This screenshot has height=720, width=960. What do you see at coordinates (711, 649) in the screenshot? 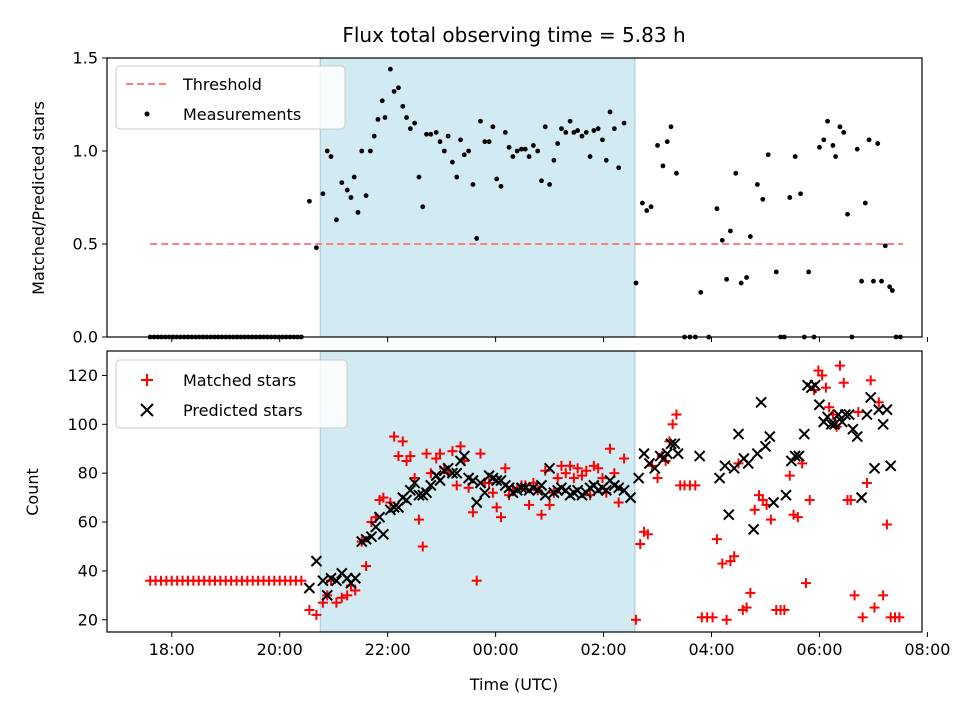
I see `x-tick-label: 04:00` at bounding box center [711, 649].